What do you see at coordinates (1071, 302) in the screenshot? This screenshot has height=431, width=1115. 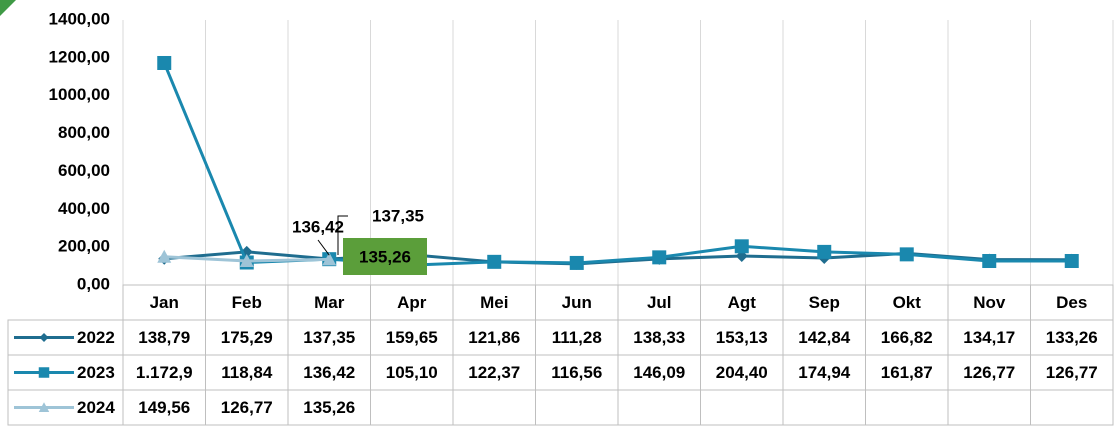 I see `x-tick-label: Des` at bounding box center [1071, 302].